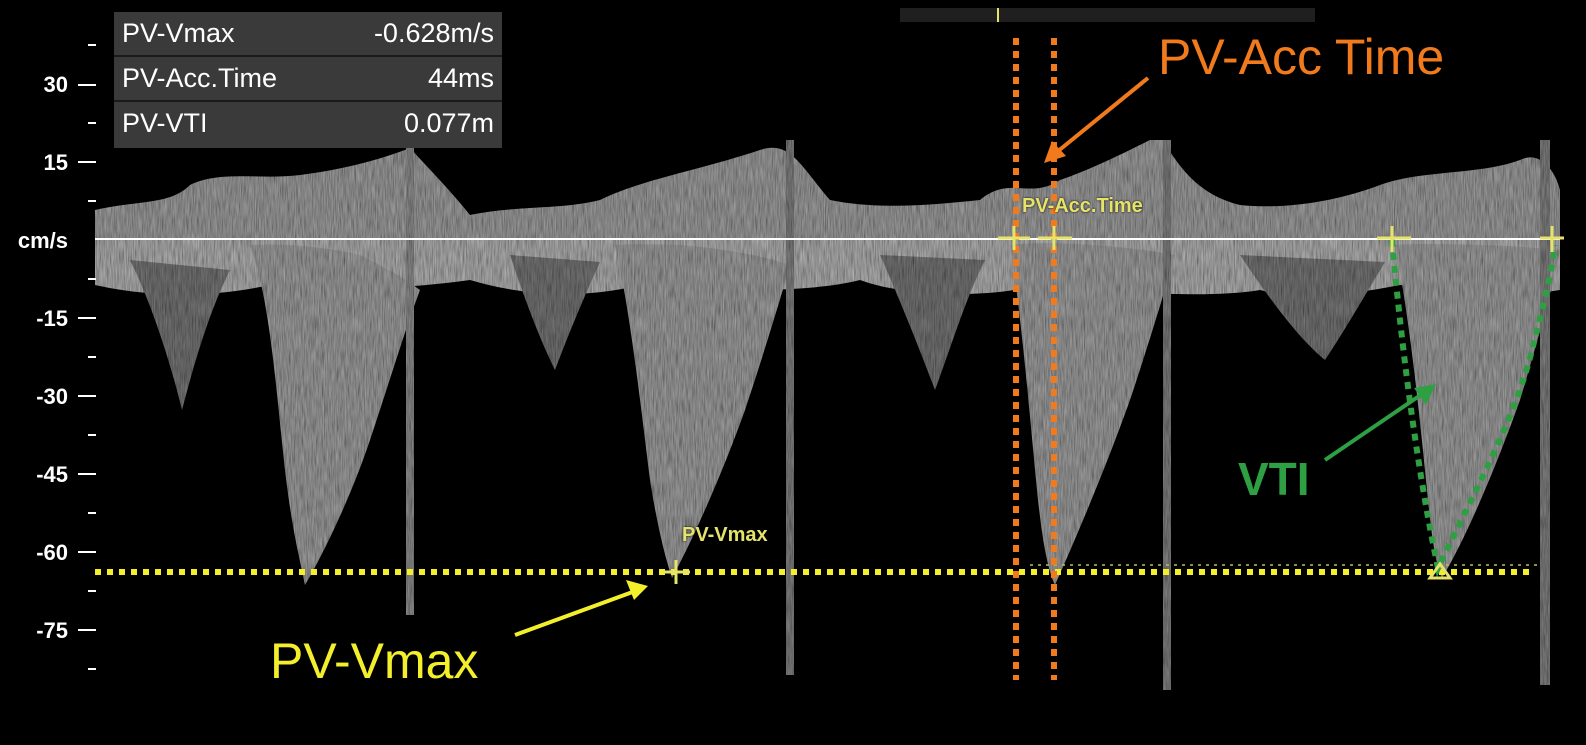 Image resolution: width=1586 pixels, height=745 pixels. Describe the element at coordinates (52, 552) in the screenshot. I see `axis-tick-label: -60` at that location.